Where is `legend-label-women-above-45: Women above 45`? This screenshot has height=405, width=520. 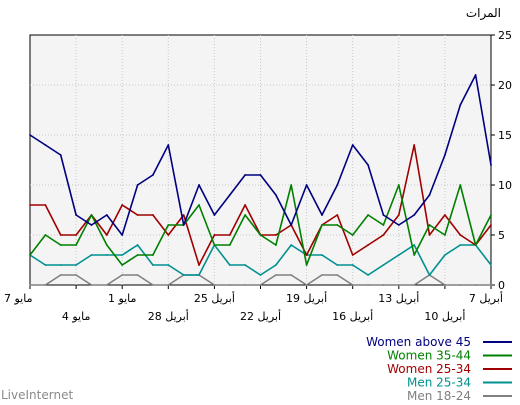 legend-label-women-above-45: Women above 45 is located at coordinates (418, 342).